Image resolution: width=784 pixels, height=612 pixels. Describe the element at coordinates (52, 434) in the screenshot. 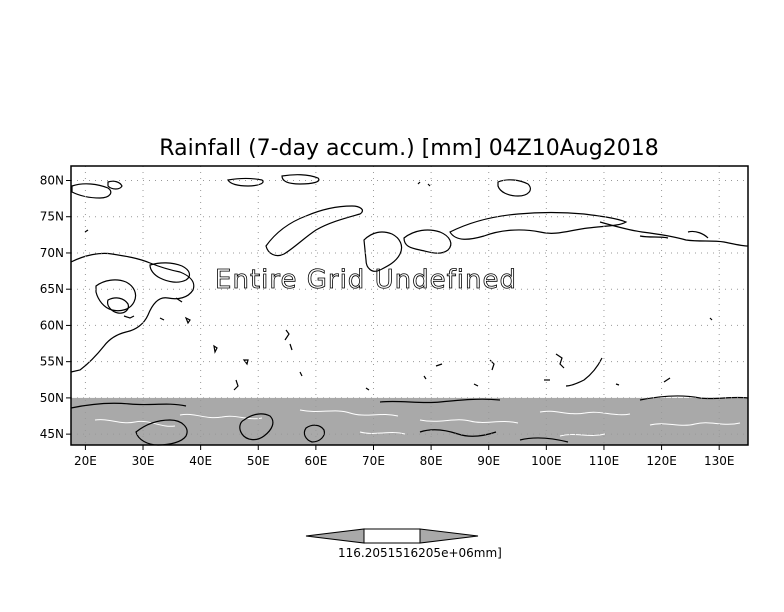

I see `lat-tick-label: 45N` at that location.